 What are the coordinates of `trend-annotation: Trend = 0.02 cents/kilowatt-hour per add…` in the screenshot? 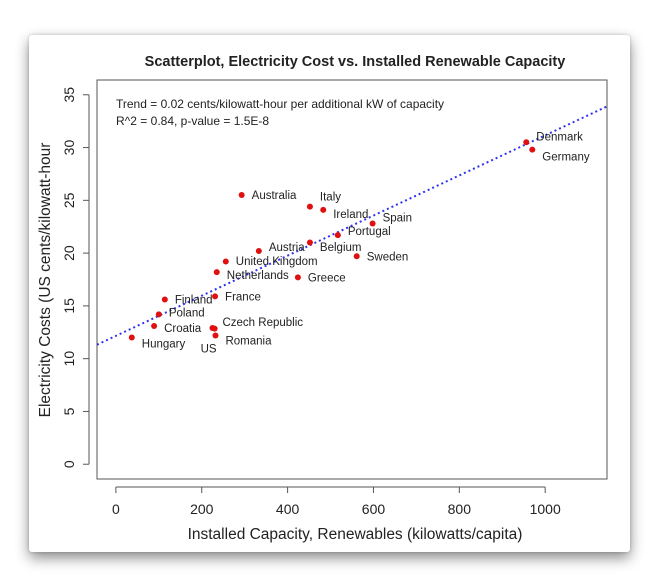 It's located at (280, 104).